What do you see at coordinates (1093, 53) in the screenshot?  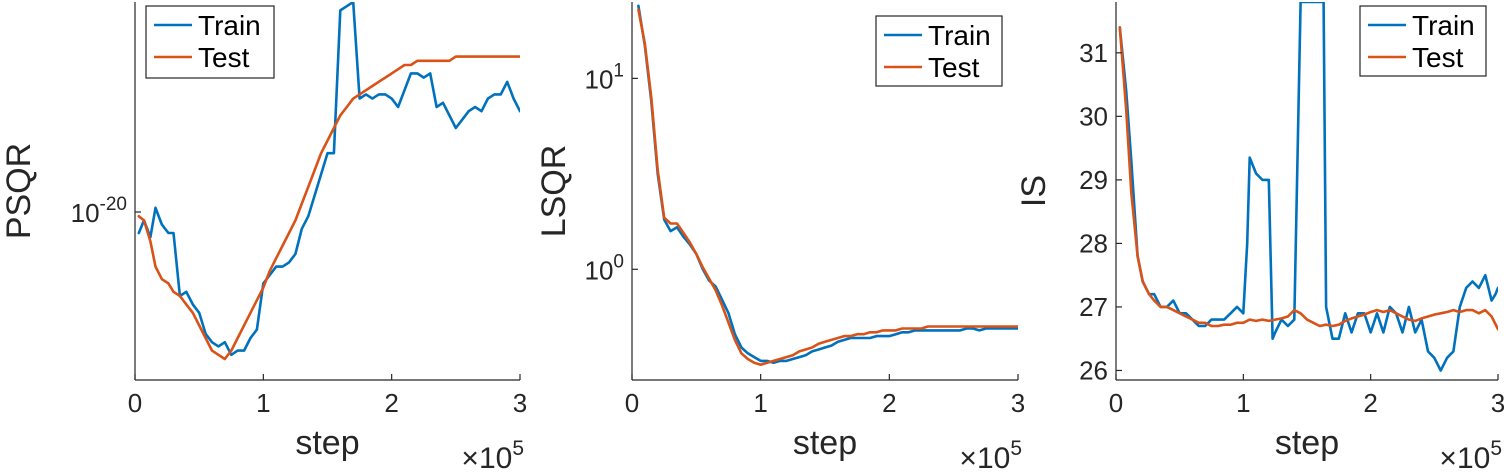 I see `y-tick-label: 31` at bounding box center [1093, 53].